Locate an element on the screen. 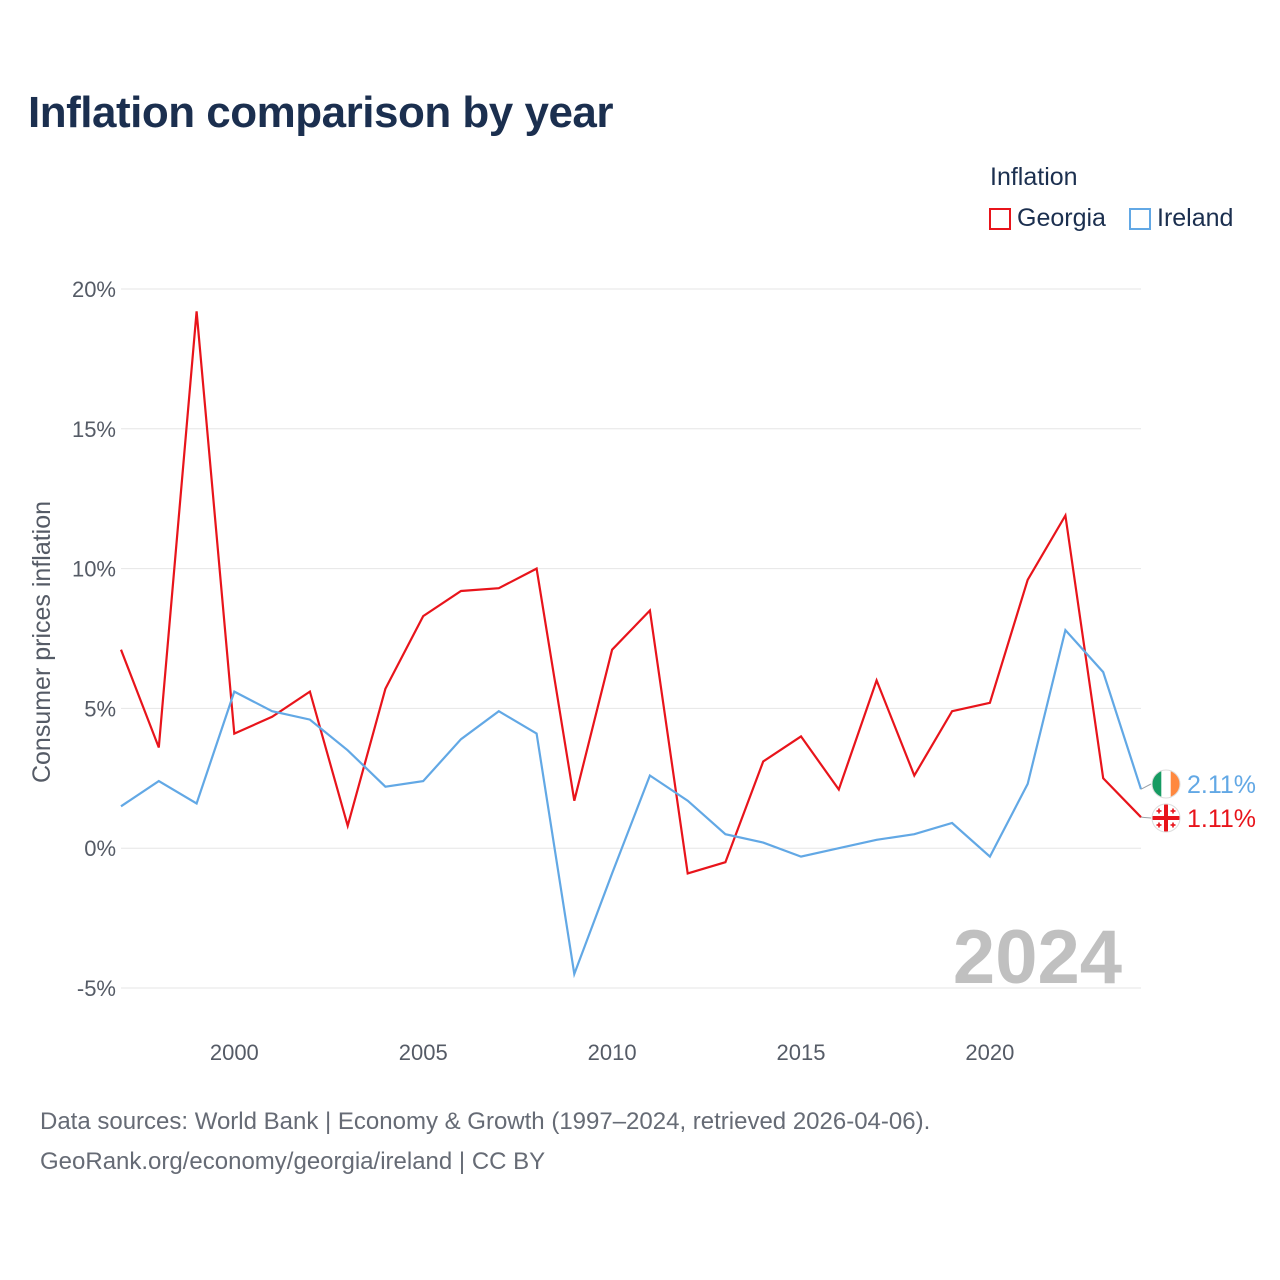 The height and width of the screenshot is (1280, 1280). end-markers: 1.11% 2.11% is located at coordinates (1198, 801).